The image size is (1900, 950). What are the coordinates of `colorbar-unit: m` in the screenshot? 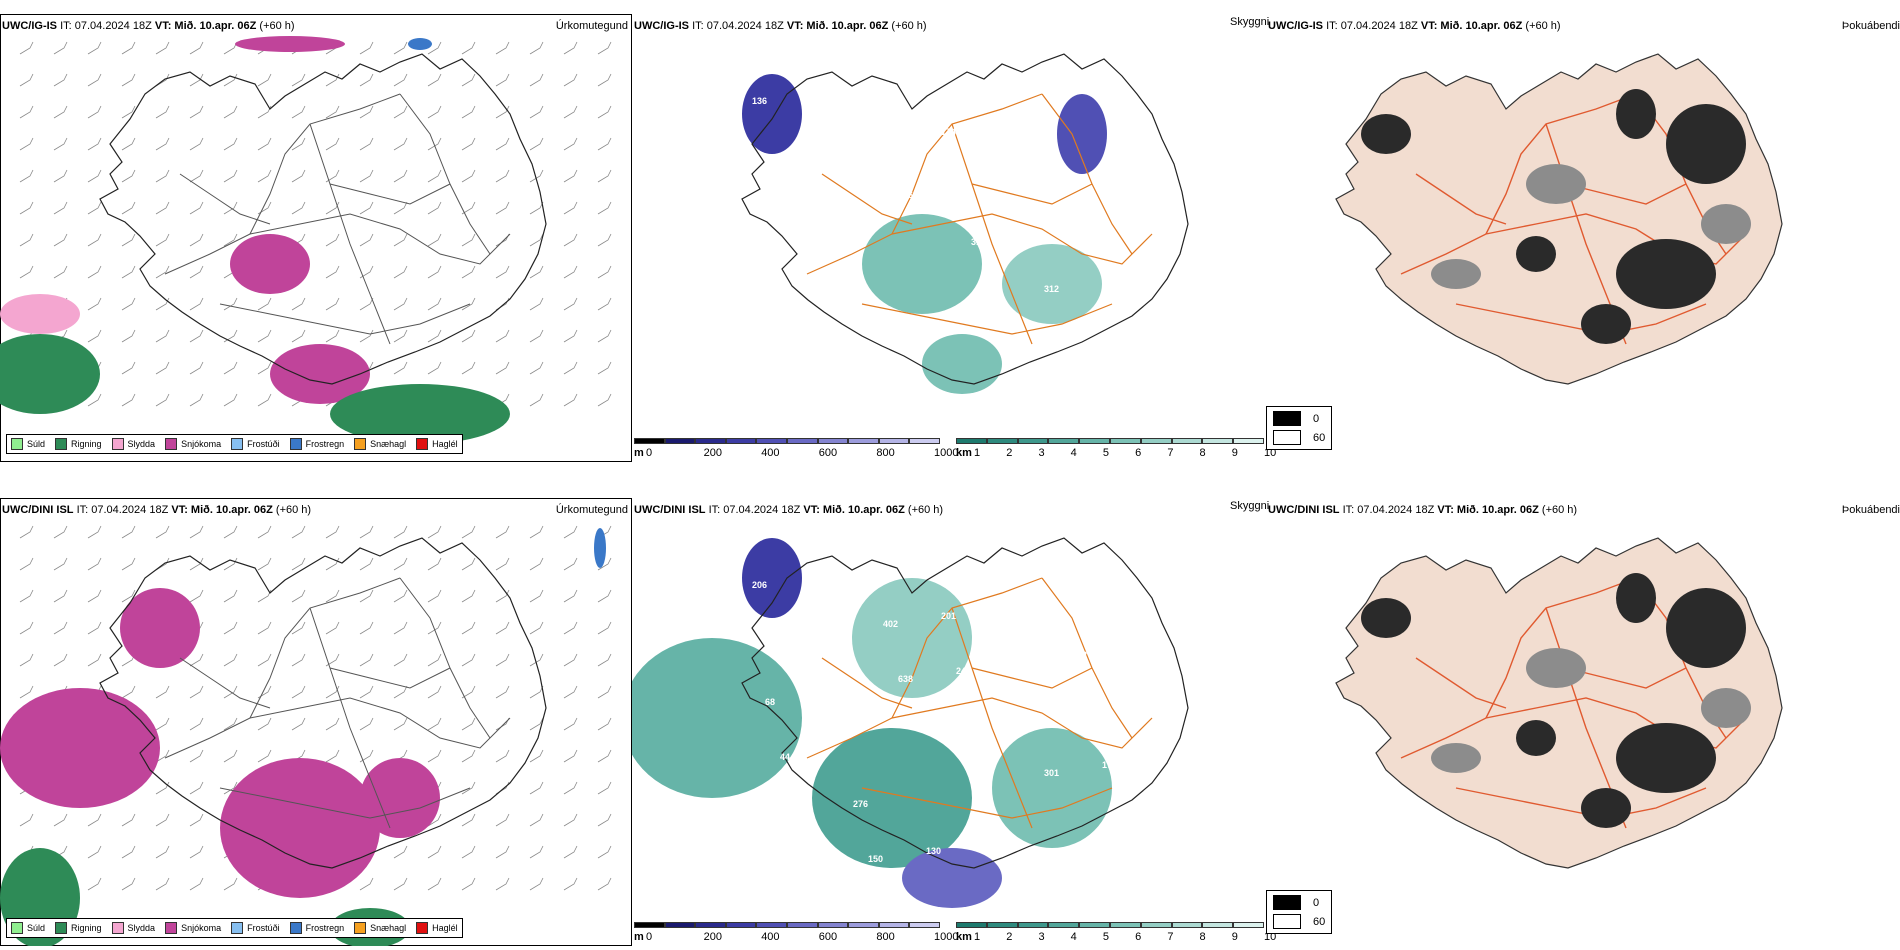 It's located at (639, 937).